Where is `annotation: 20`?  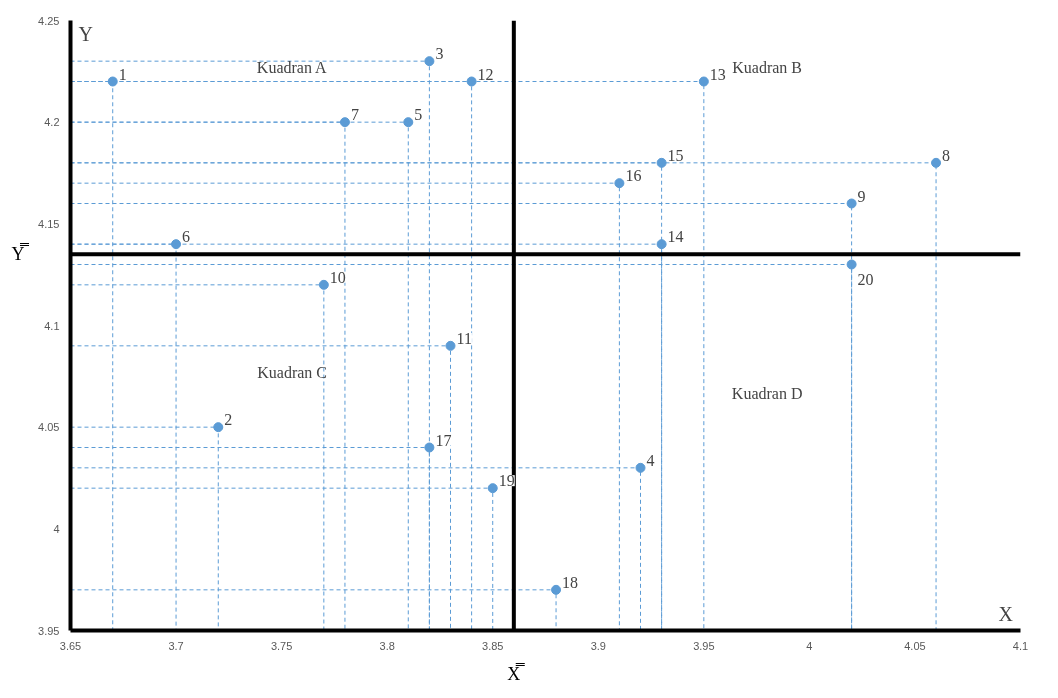
annotation: 20 is located at coordinates (865, 279).